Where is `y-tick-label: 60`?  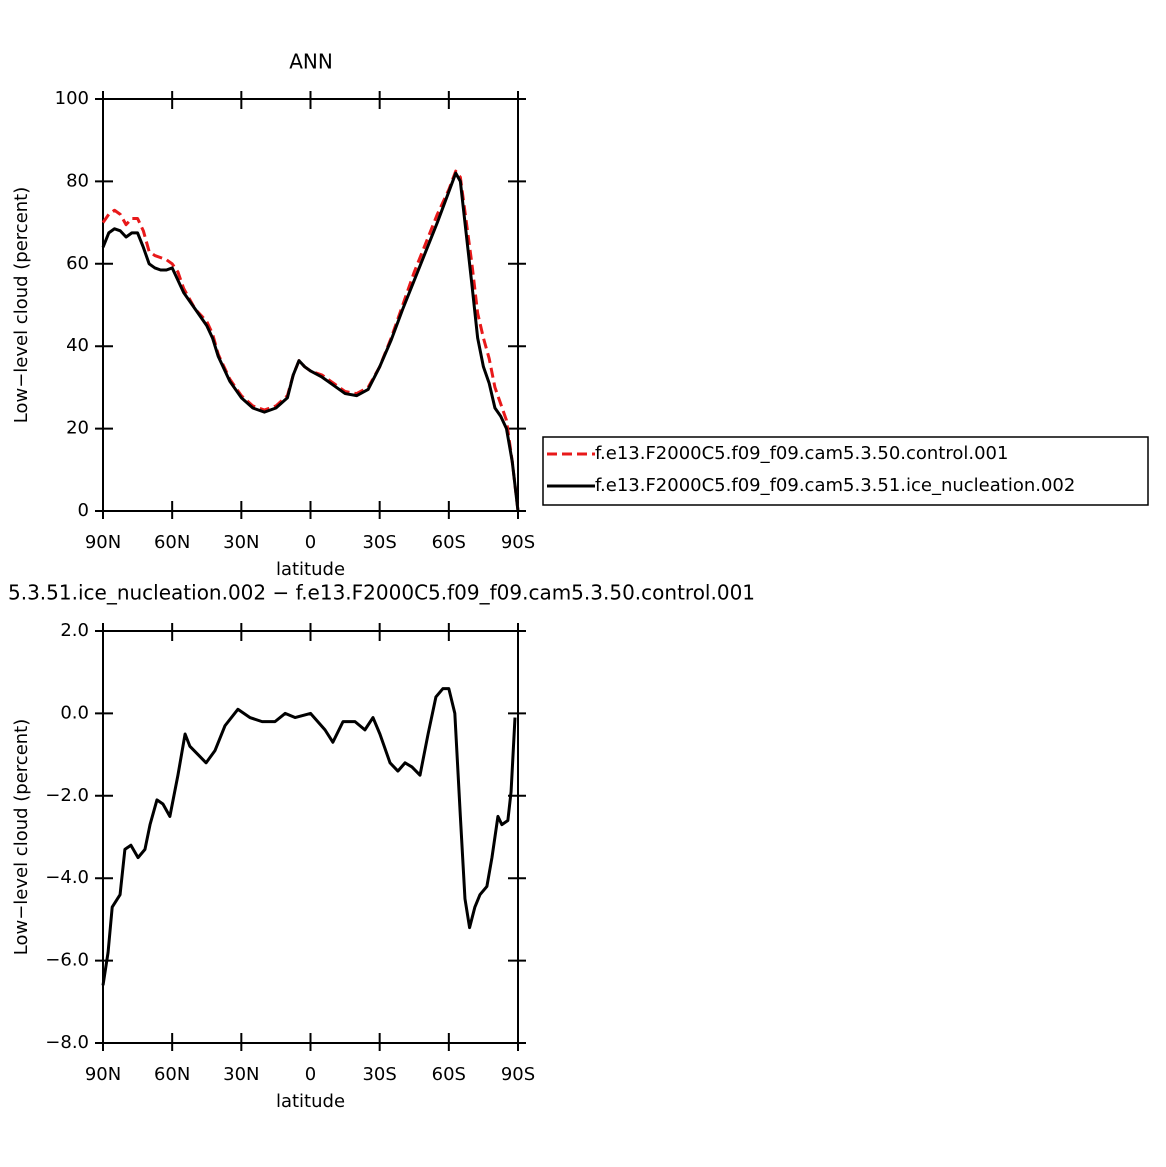
y-tick-label: 60 is located at coordinates (77, 263).